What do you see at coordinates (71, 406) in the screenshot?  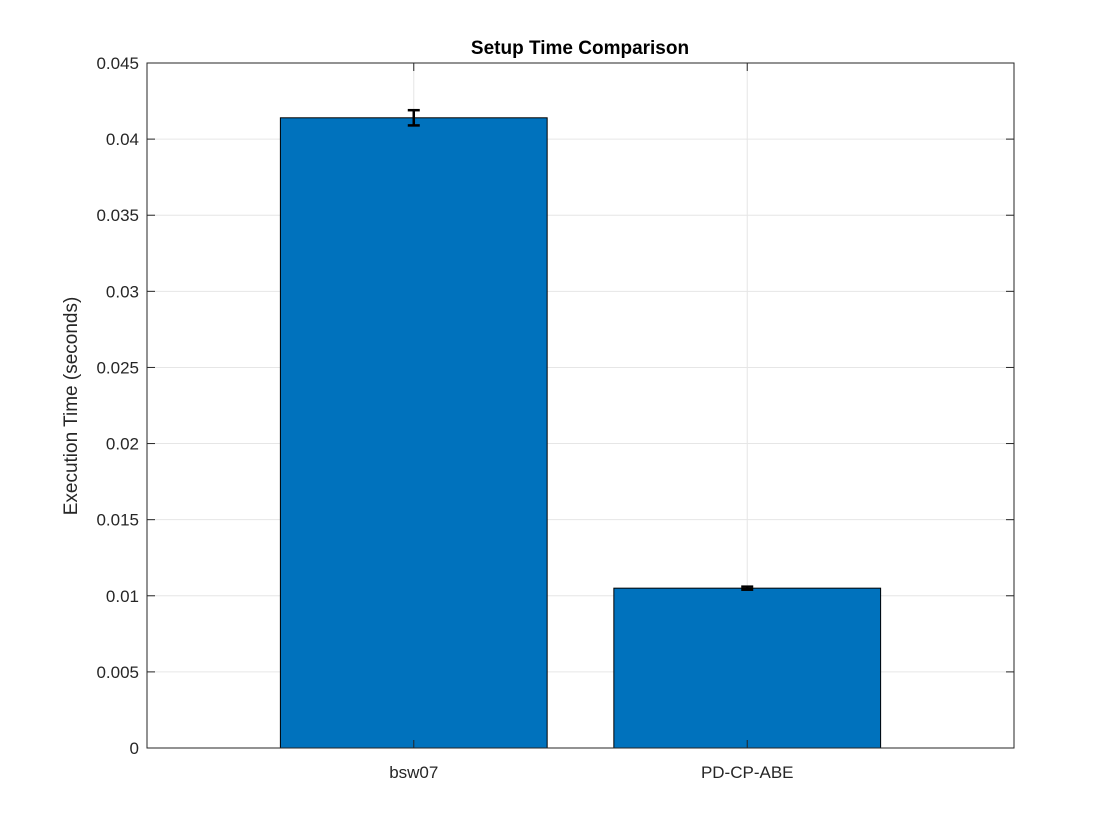 I see `y-axis-label: Execution Time (seconds)` at bounding box center [71, 406].